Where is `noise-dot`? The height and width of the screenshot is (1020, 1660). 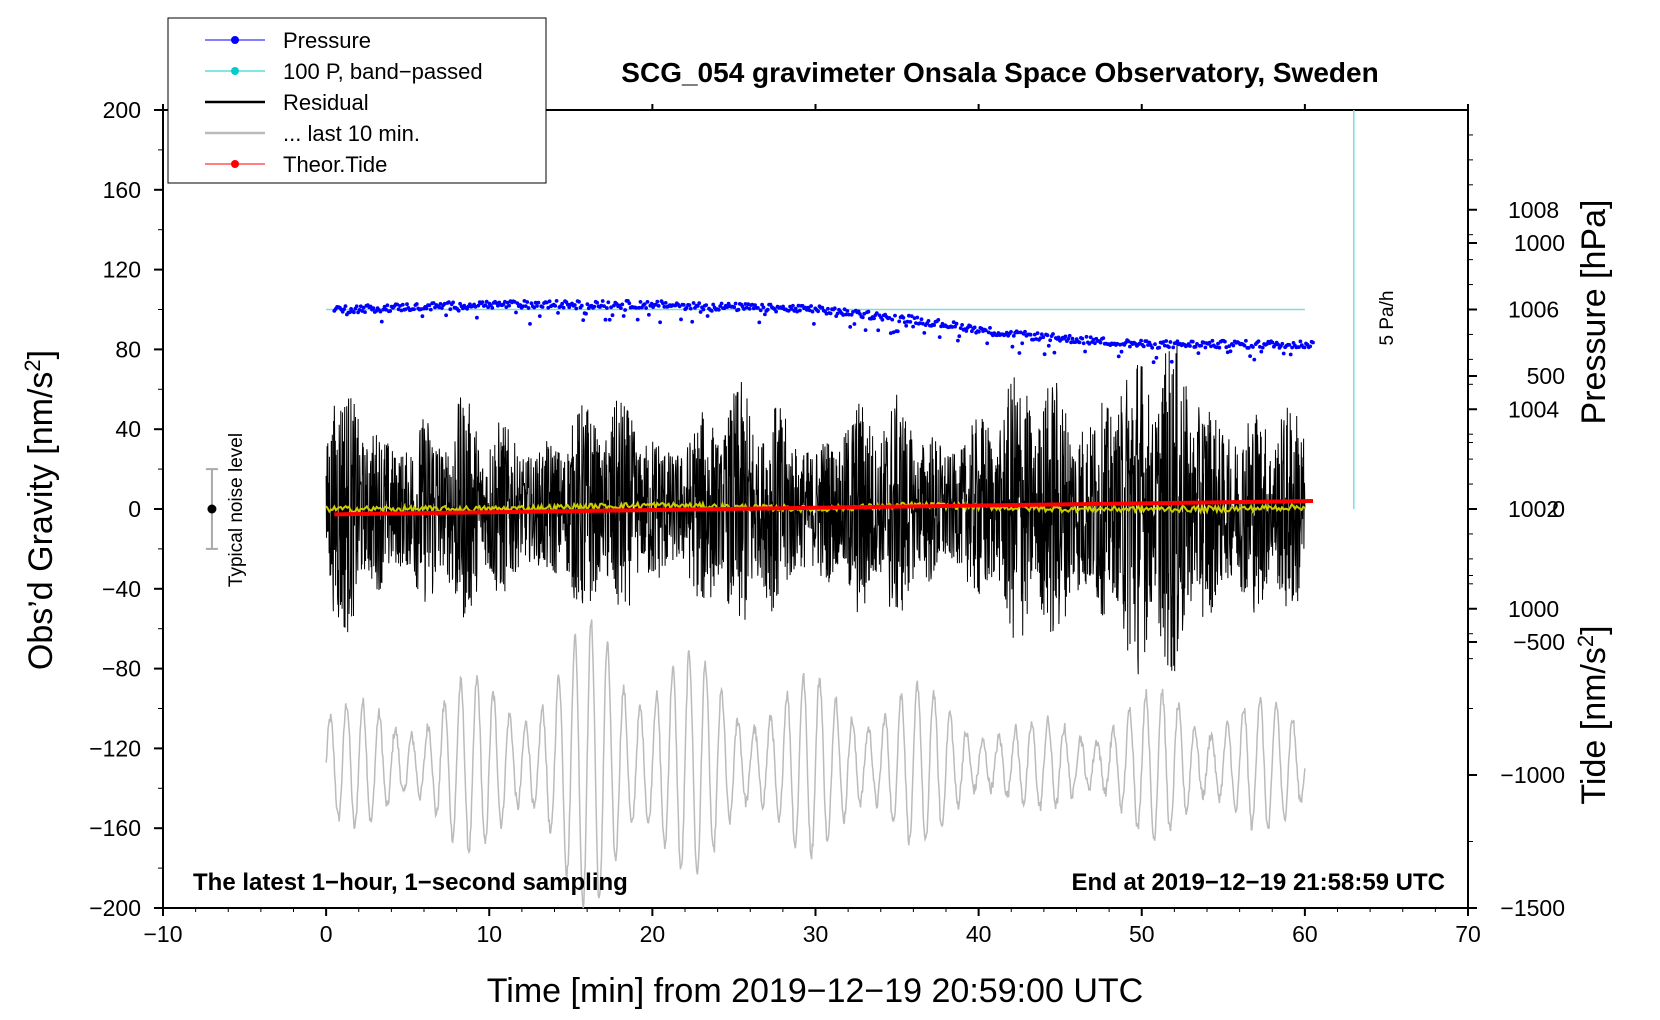 noise-dot is located at coordinates (212, 509).